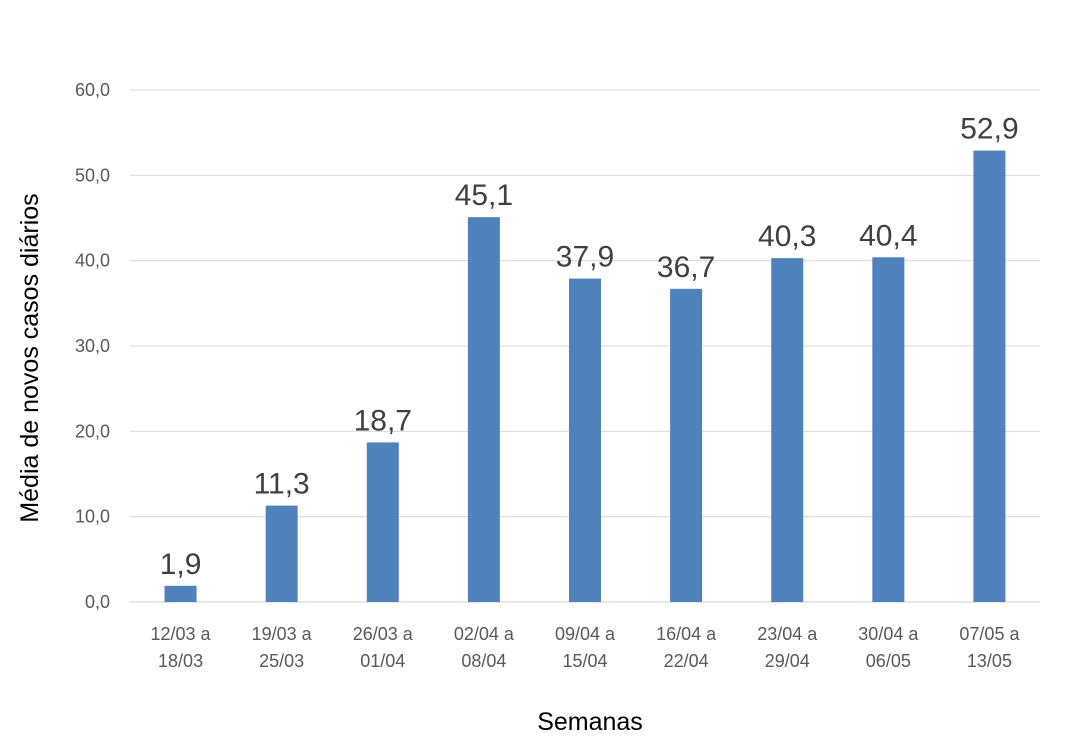 Image resolution: width=1067 pixels, height=750 pixels. Describe the element at coordinates (585, 257) in the screenshot. I see `data-label: 37,9` at that location.